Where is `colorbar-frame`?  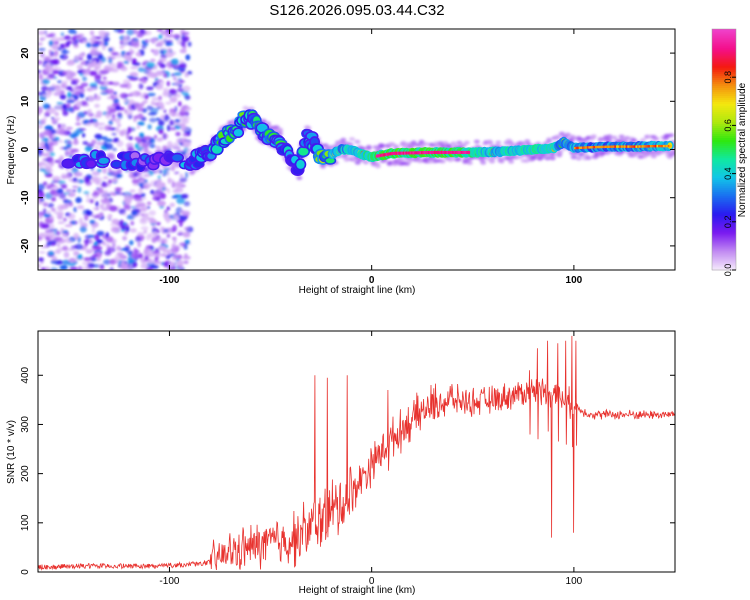 colorbar-frame is located at coordinates (724, 149).